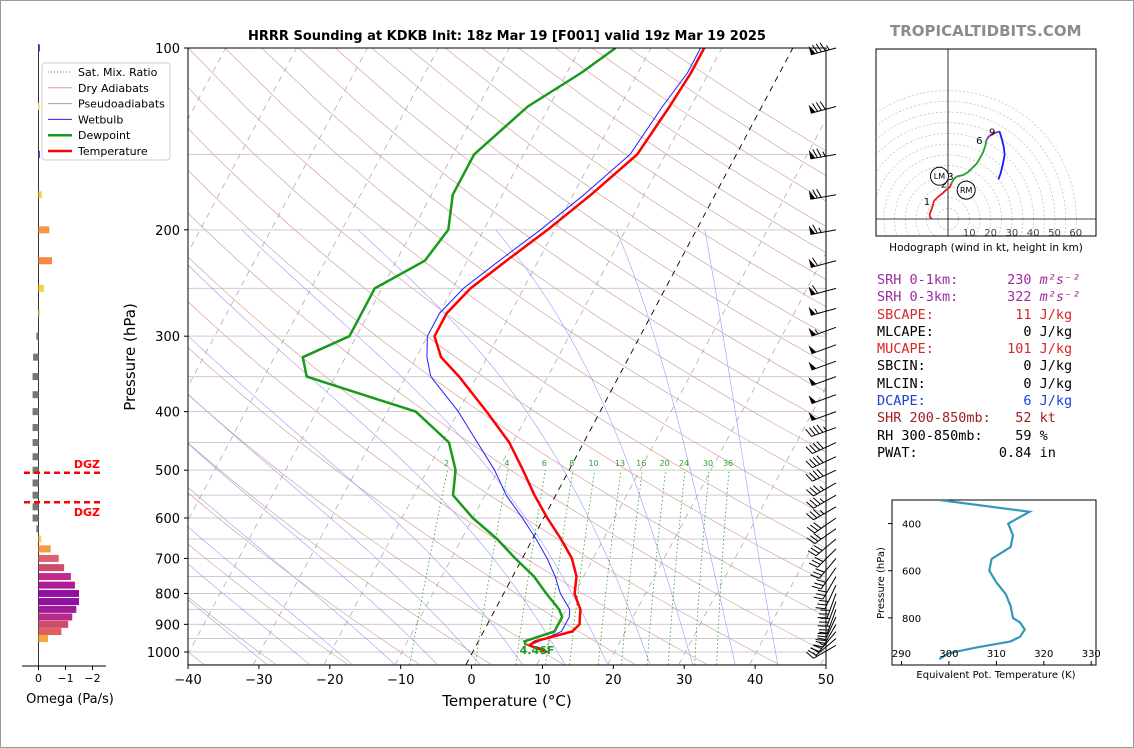 The image size is (1134, 748). What do you see at coordinates (969, 233) in the screenshot?
I see `hodograph-ring-label: 10` at bounding box center [969, 233].